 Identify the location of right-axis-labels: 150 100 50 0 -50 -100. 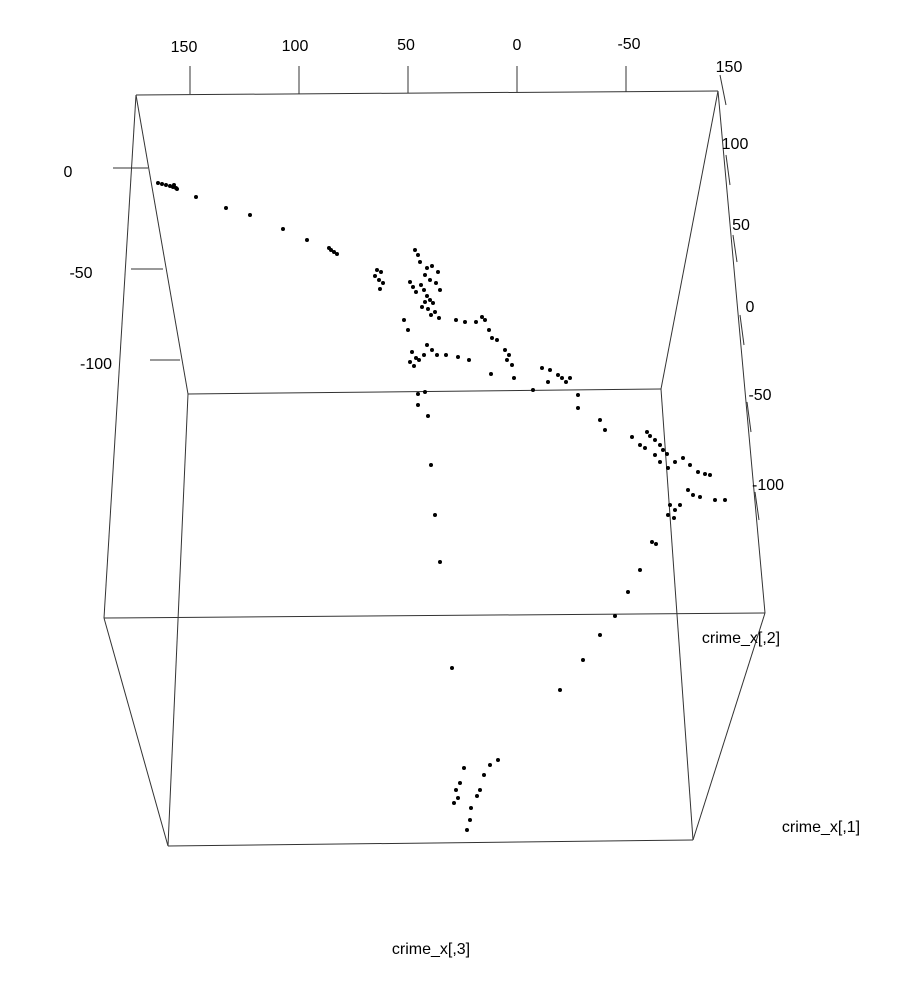
(750, 276).